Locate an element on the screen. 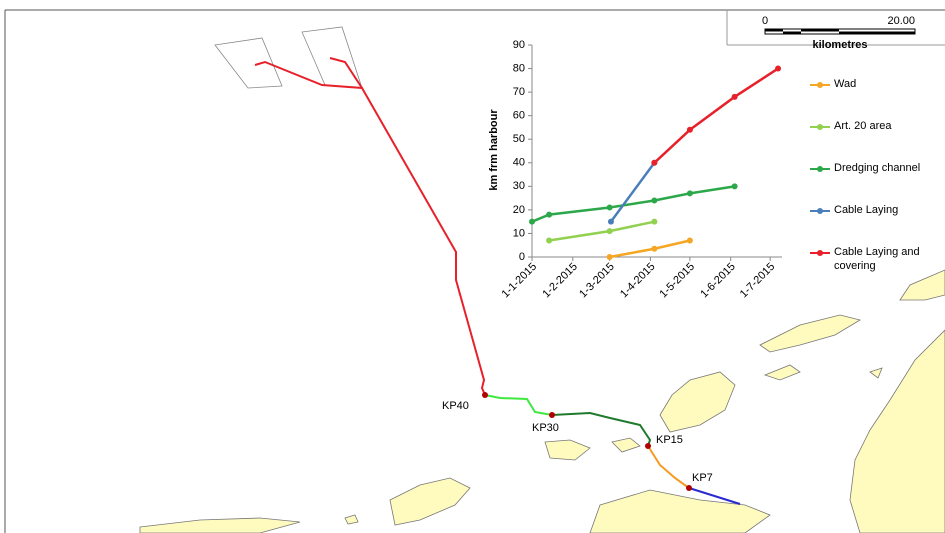 This screenshot has width=945, height=533. y-axis-label: km frm harbour is located at coordinates (494, 150).